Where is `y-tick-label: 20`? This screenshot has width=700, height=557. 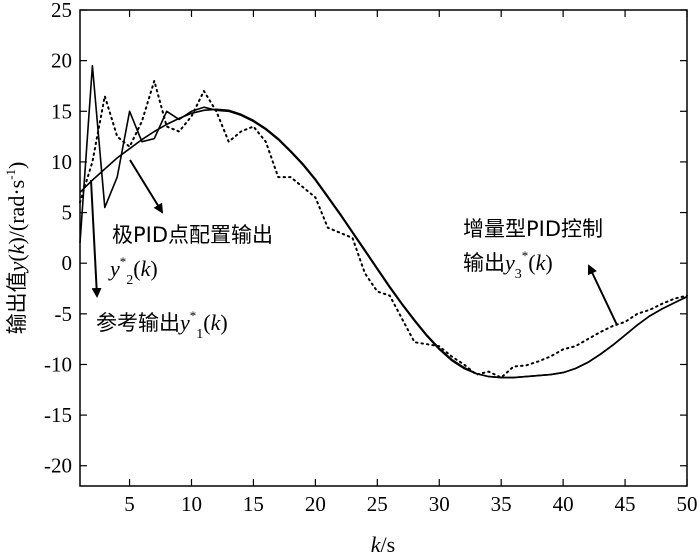 y-tick-label: 20 is located at coordinates (61, 61).